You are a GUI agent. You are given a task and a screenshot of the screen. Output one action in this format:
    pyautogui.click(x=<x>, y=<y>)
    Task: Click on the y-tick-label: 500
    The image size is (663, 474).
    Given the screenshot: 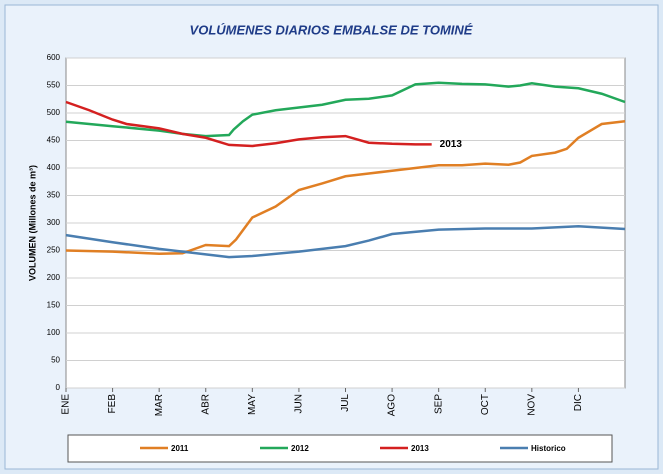 What is the action you would take?
    pyautogui.click(x=54, y=112)
    